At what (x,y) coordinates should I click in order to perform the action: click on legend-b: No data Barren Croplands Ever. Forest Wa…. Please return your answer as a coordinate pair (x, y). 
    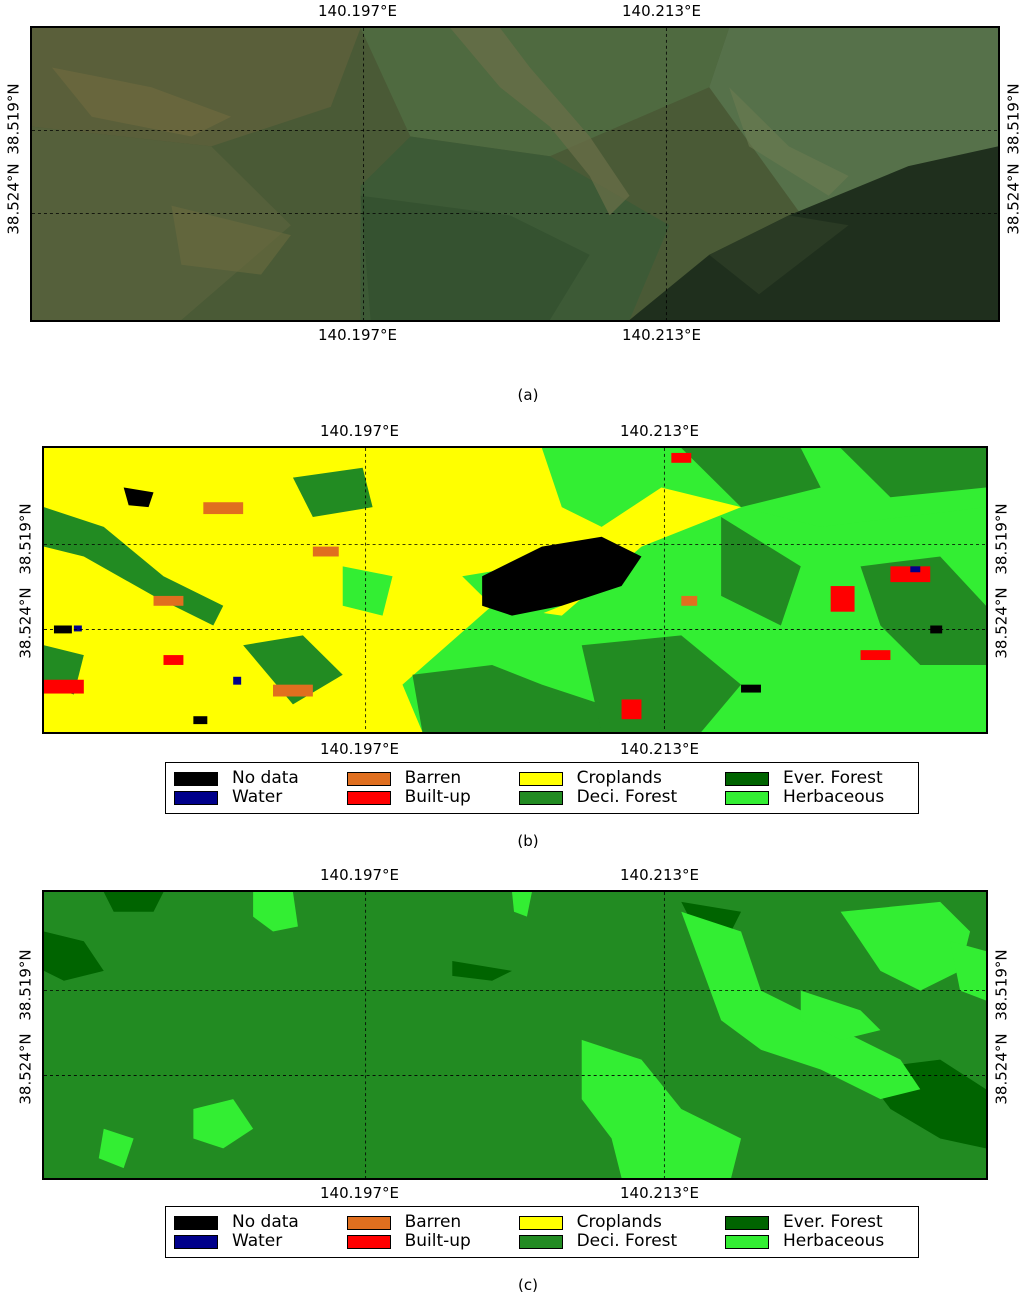
    Looking at the image, I should click on (542, 788).